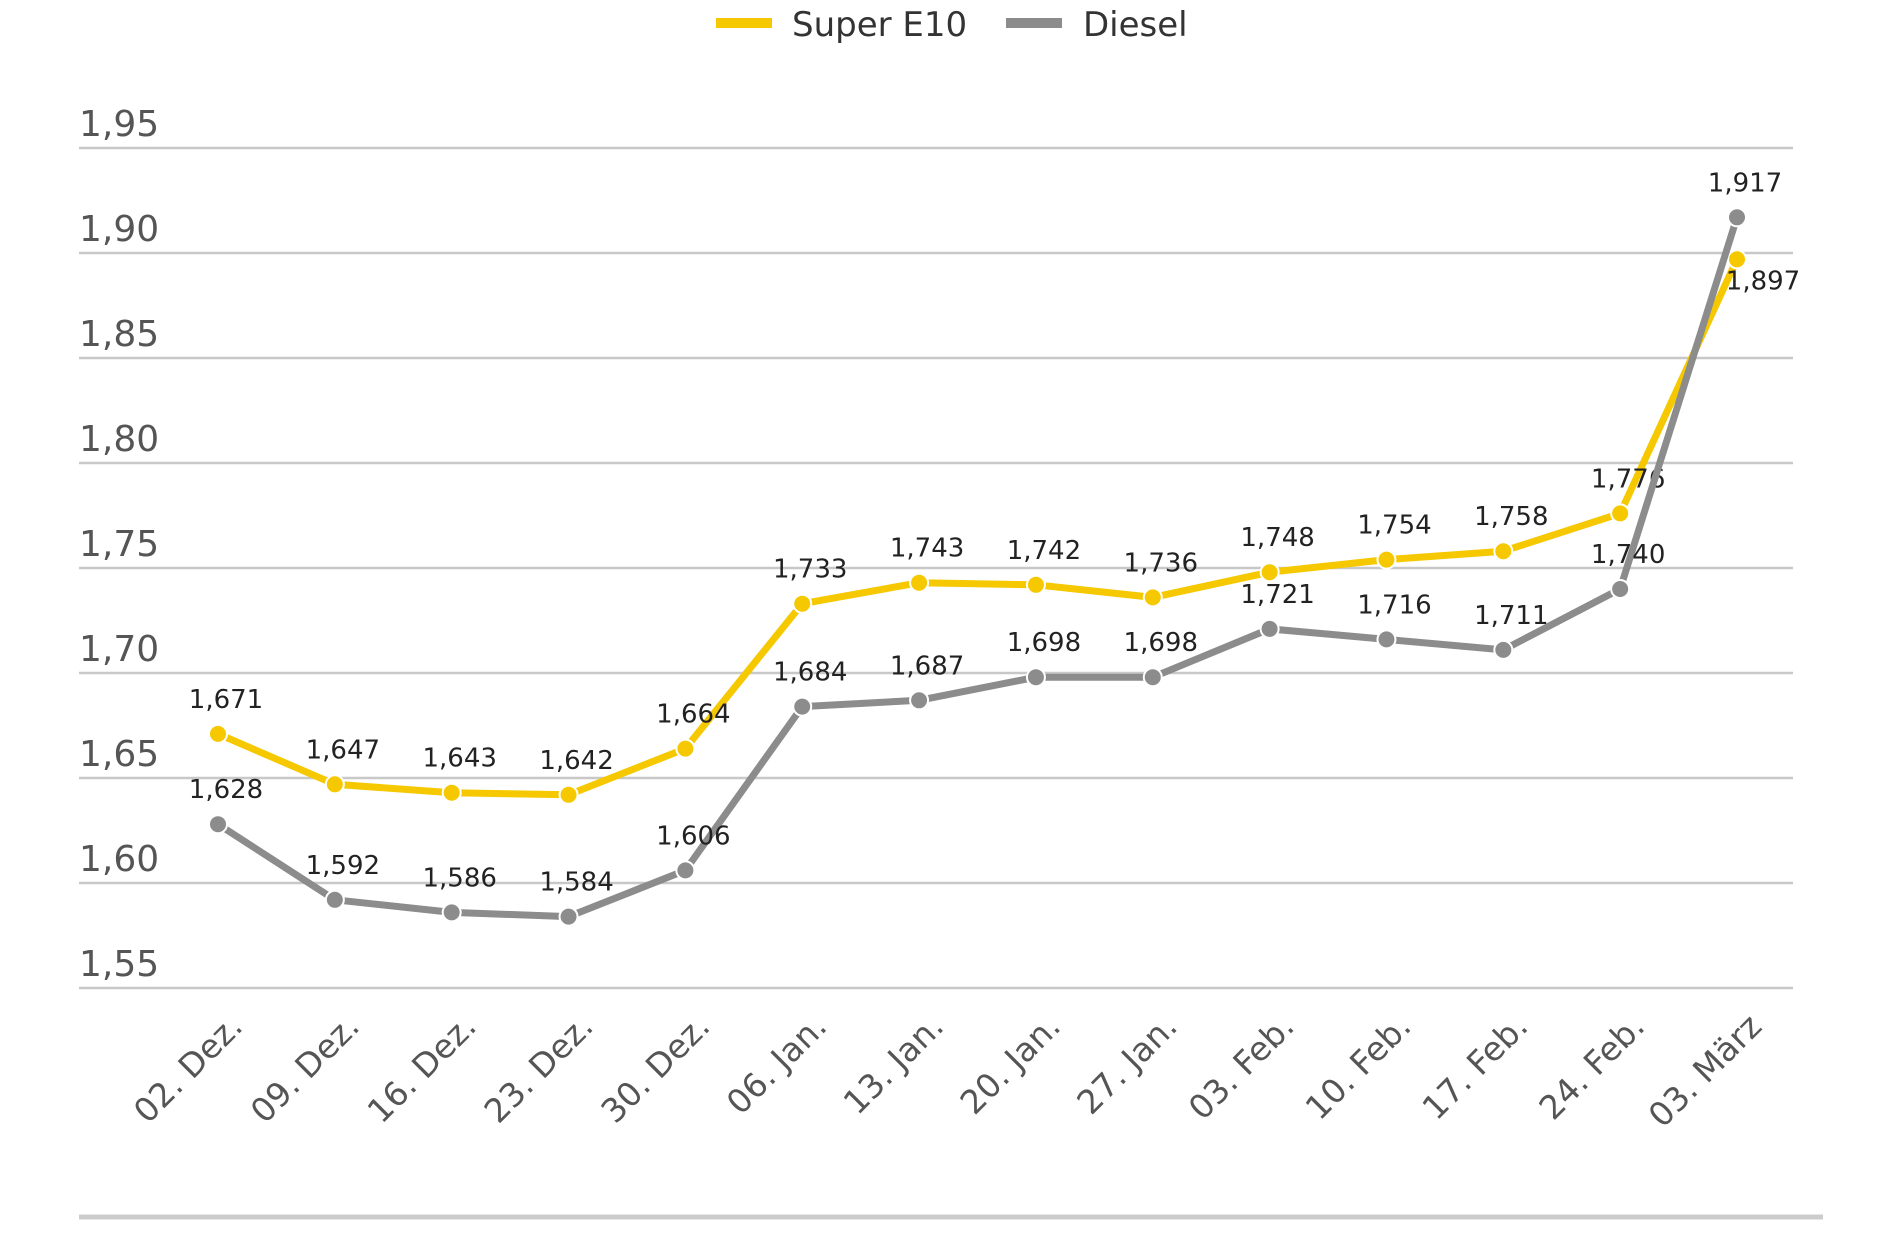 The image size is (1880, 1257). What do you see at coordinates (777, 1064) in the screenshot?
I see `x-tick-label: 06. Jan.` at bounding box center [777, 1064].